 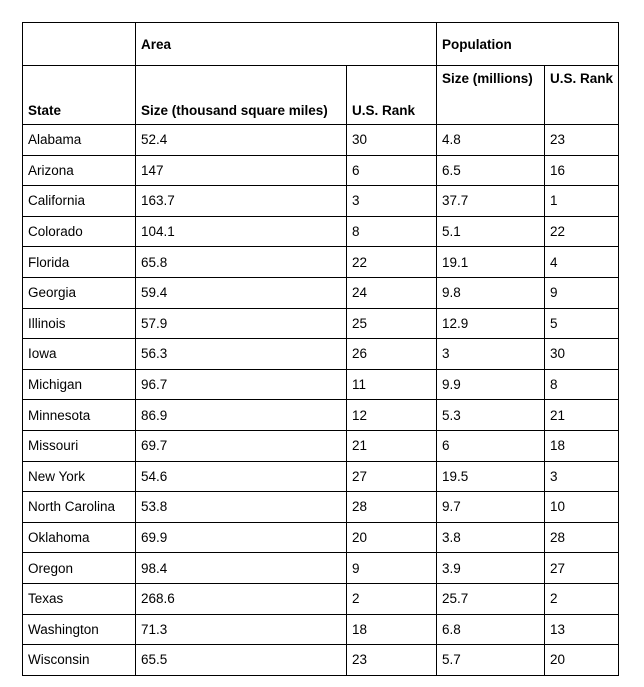 I want to click on population-rank-cell: 16, so click(x=581, y=170).